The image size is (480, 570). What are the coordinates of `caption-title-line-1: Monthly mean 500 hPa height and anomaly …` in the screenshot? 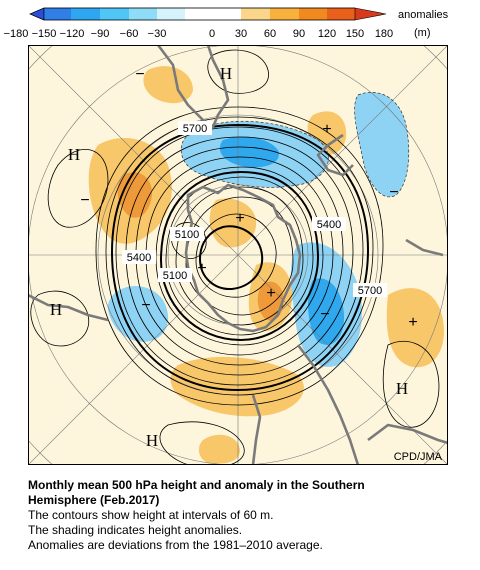 It's located at (196, 485).